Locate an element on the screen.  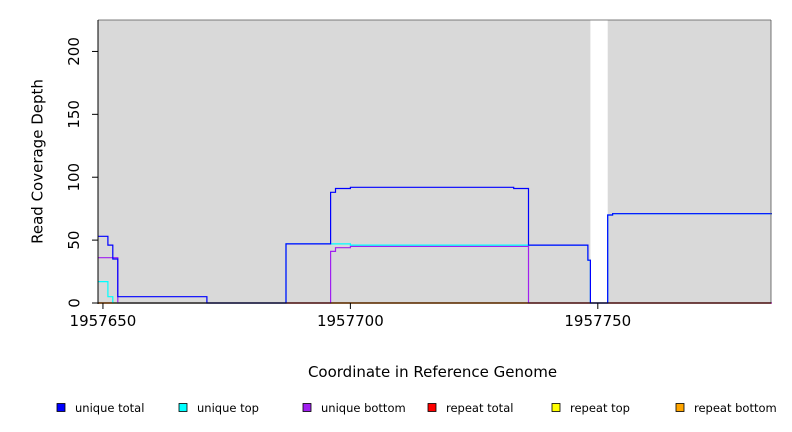
legend-label-unique-total: unique total is located at coordinates (109, 408).